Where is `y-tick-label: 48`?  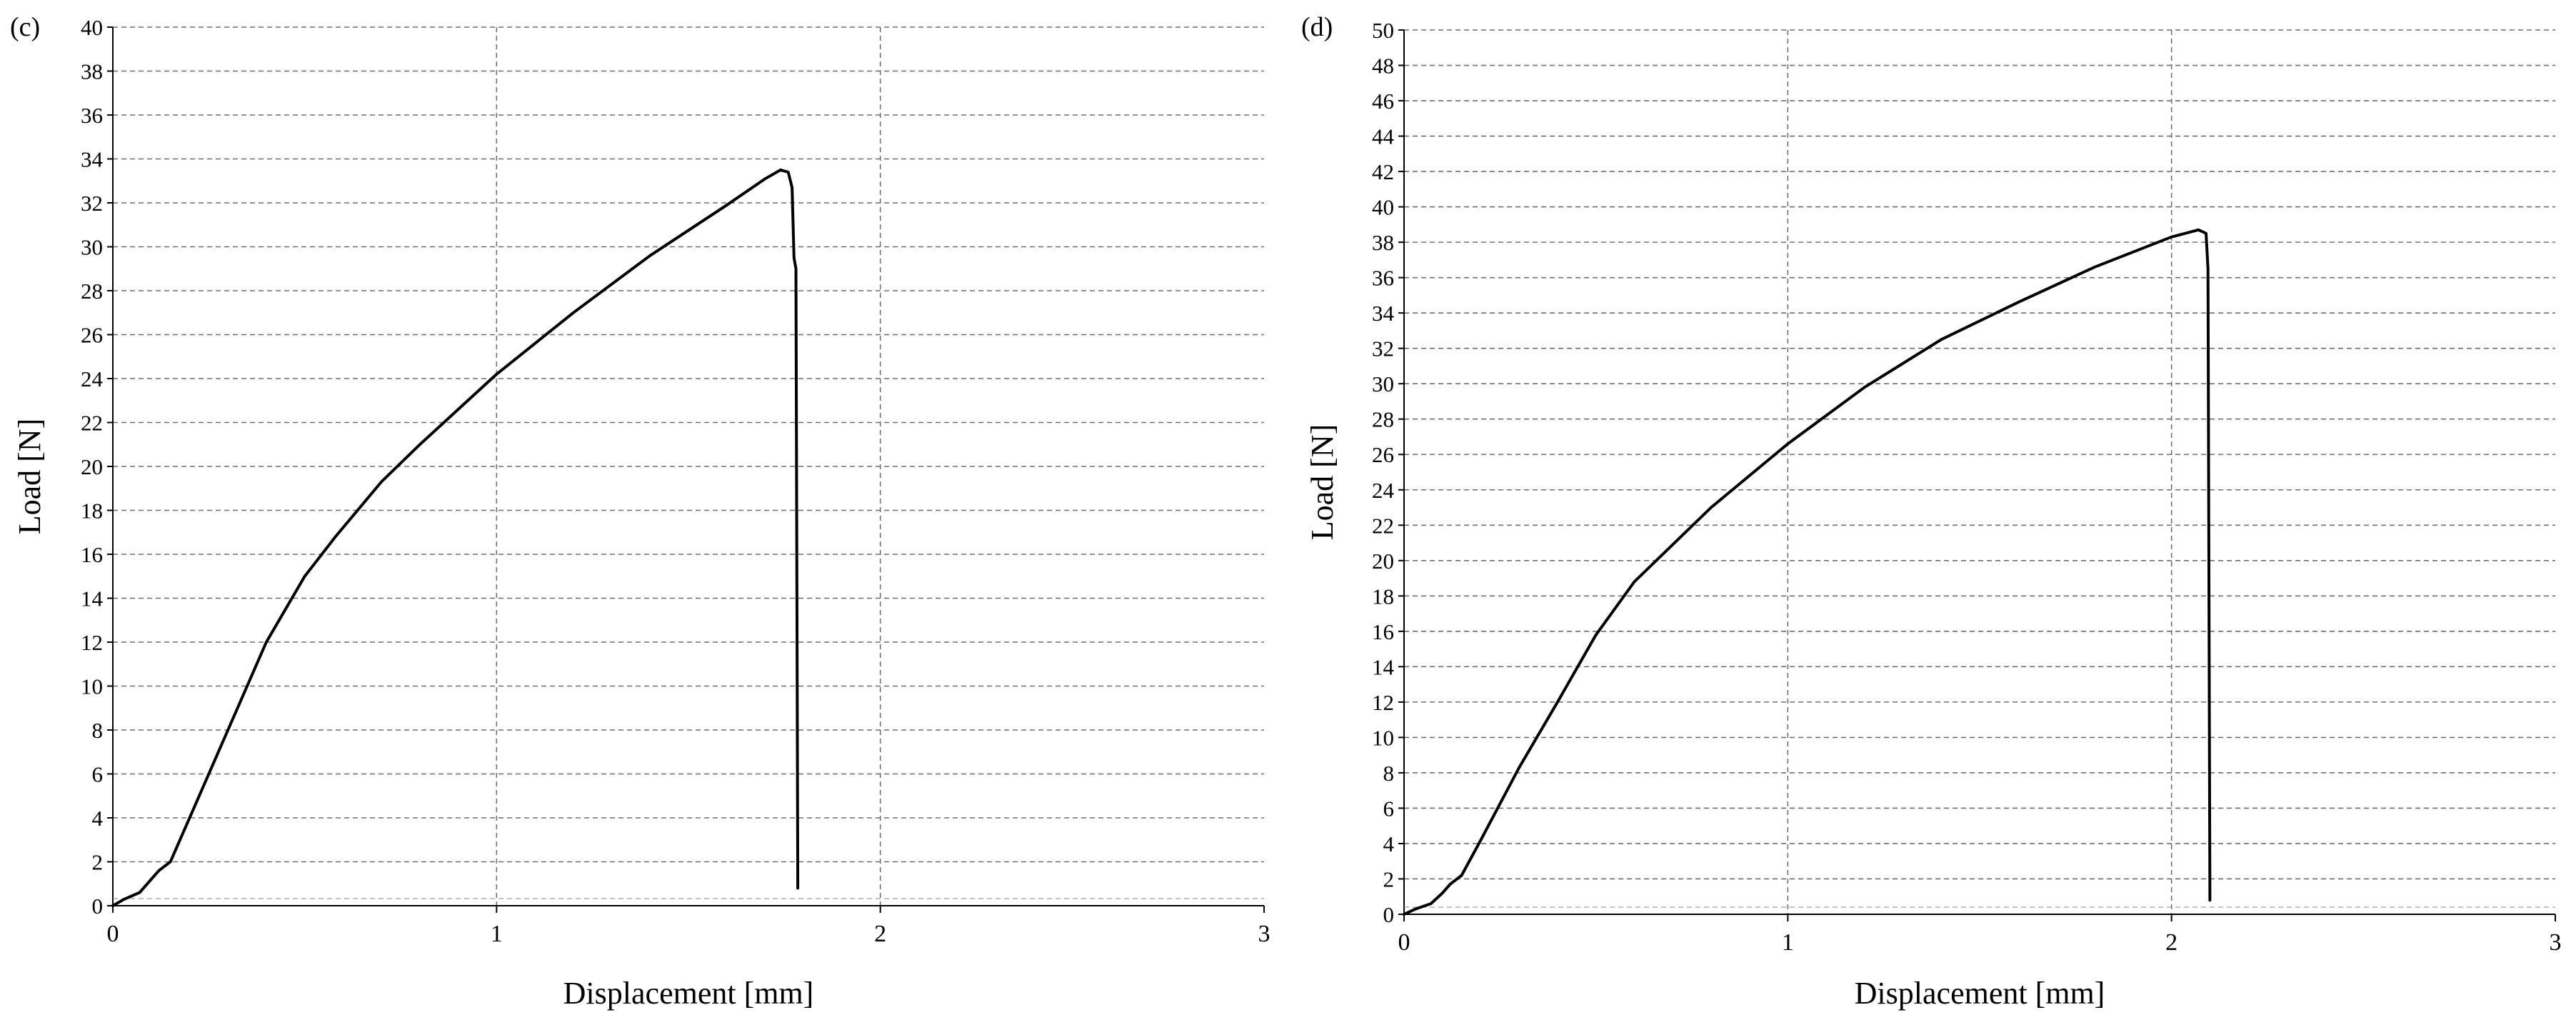
y-tick-label: 48 is located at coordinates (1383, 66).